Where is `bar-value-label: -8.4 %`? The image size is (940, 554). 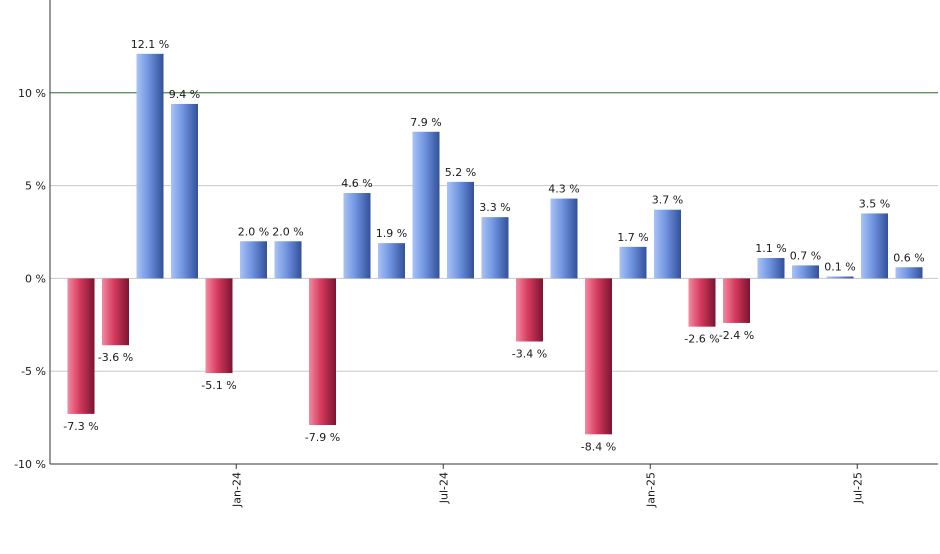
bar-value-label: -8.4 % is located at coordinates (598, 446).